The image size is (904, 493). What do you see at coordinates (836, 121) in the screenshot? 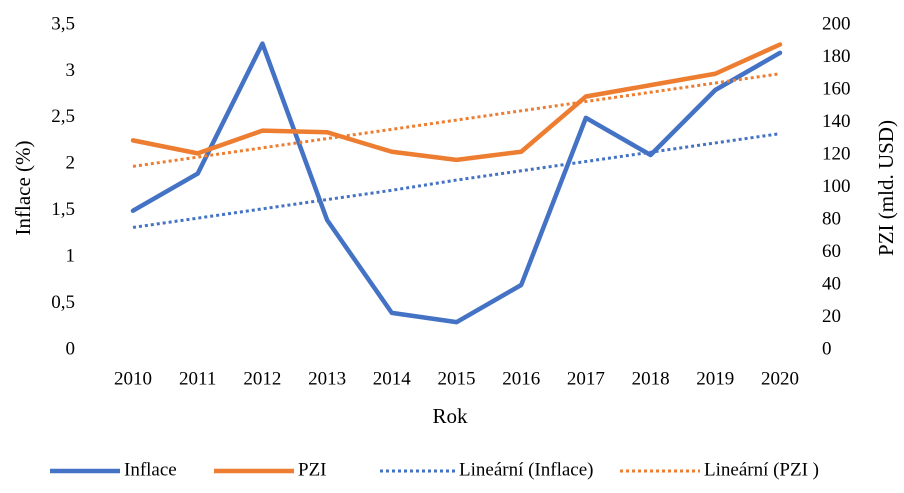
I see `y2-tick-label: 140` at bounding box center [836, 121].